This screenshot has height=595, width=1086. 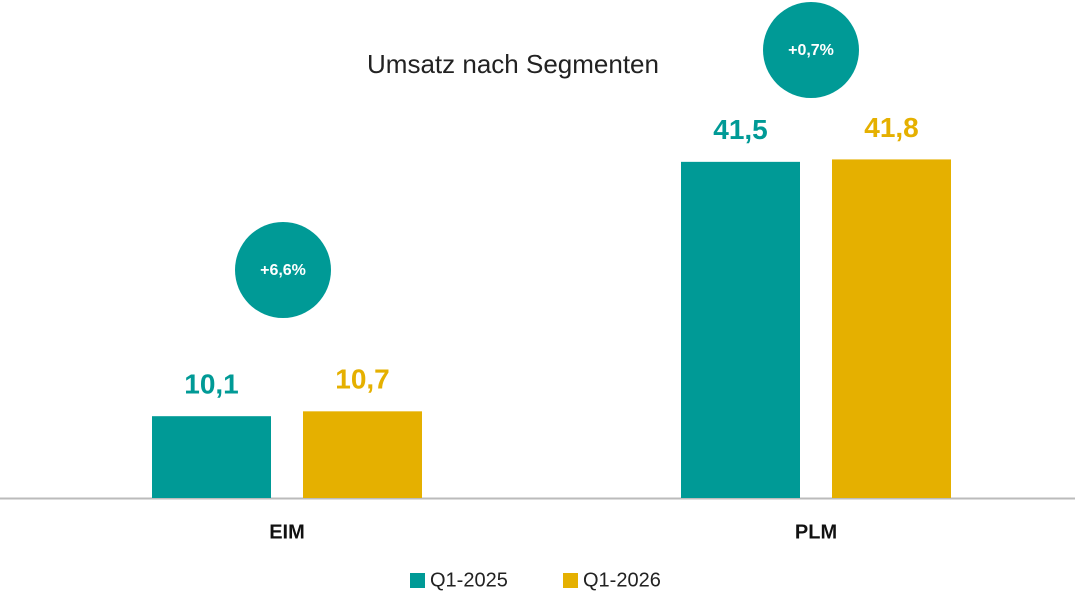 I want to click on data-label: 10,1, so click(x=211, y=384).